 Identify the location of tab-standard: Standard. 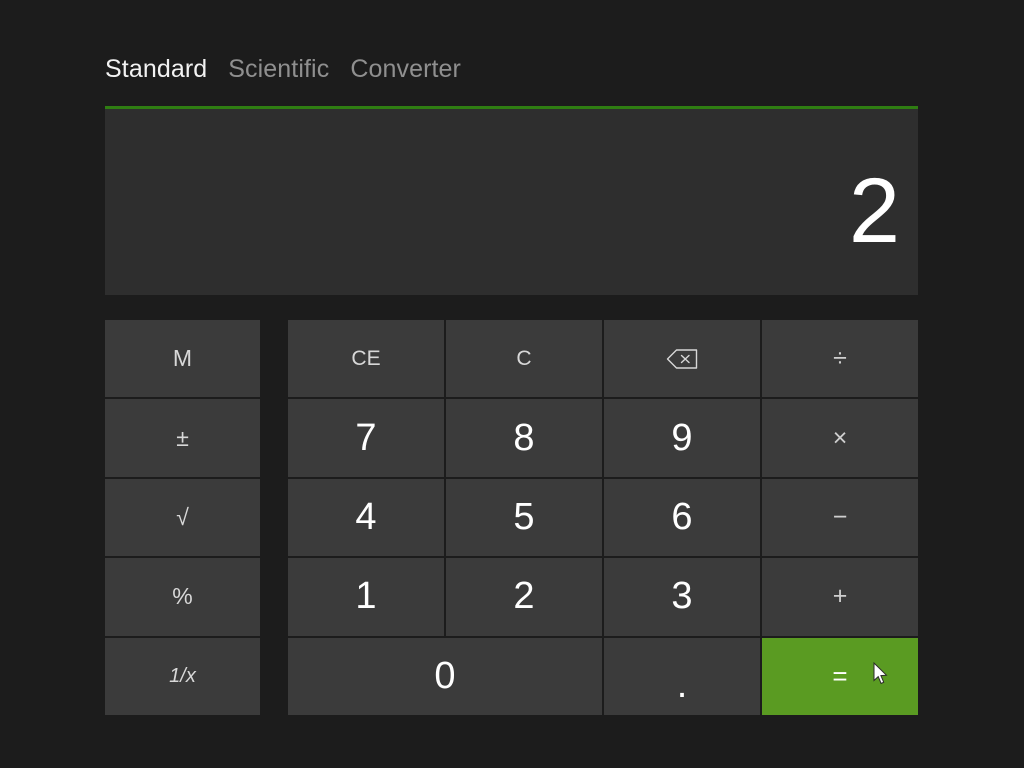
(156, 69).